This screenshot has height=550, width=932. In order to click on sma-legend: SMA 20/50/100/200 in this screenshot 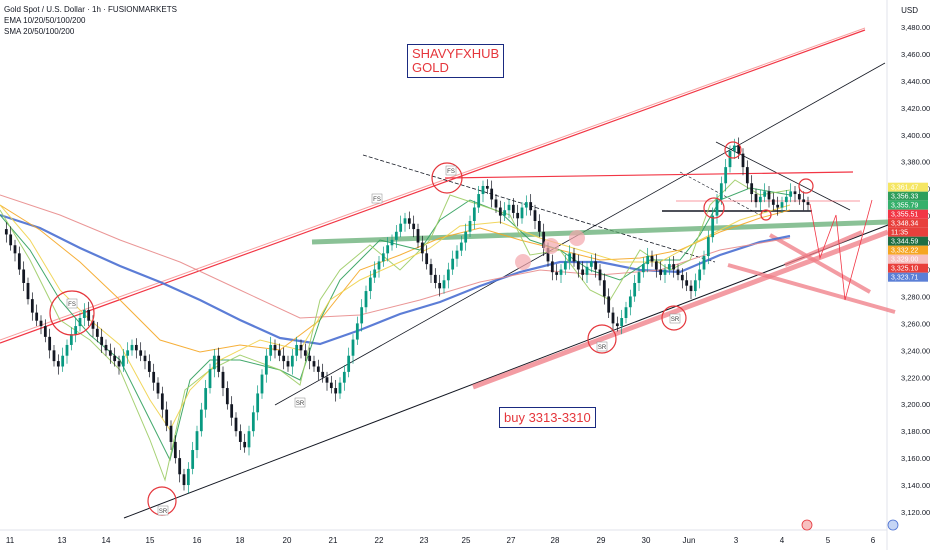, I will do `click(39, 31)`.